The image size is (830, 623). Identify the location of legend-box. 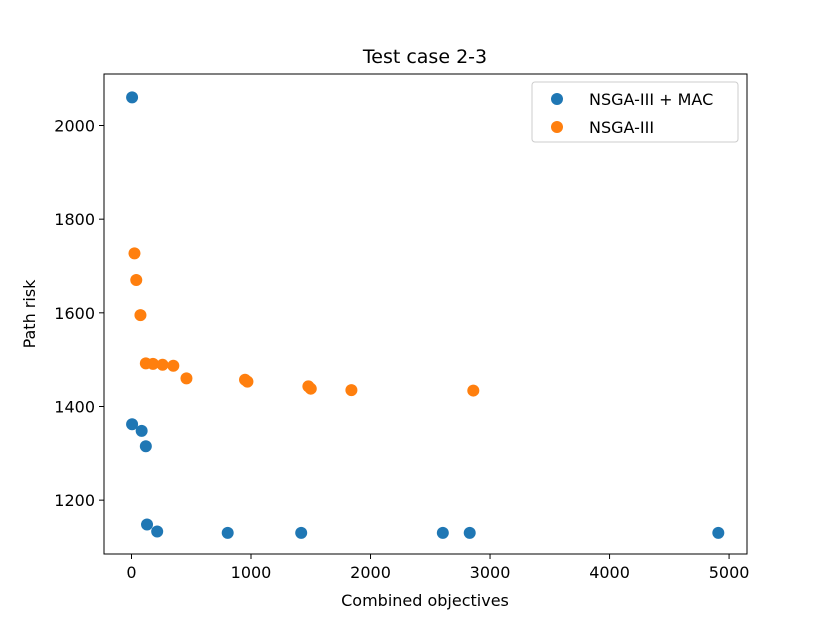
(635, 112).